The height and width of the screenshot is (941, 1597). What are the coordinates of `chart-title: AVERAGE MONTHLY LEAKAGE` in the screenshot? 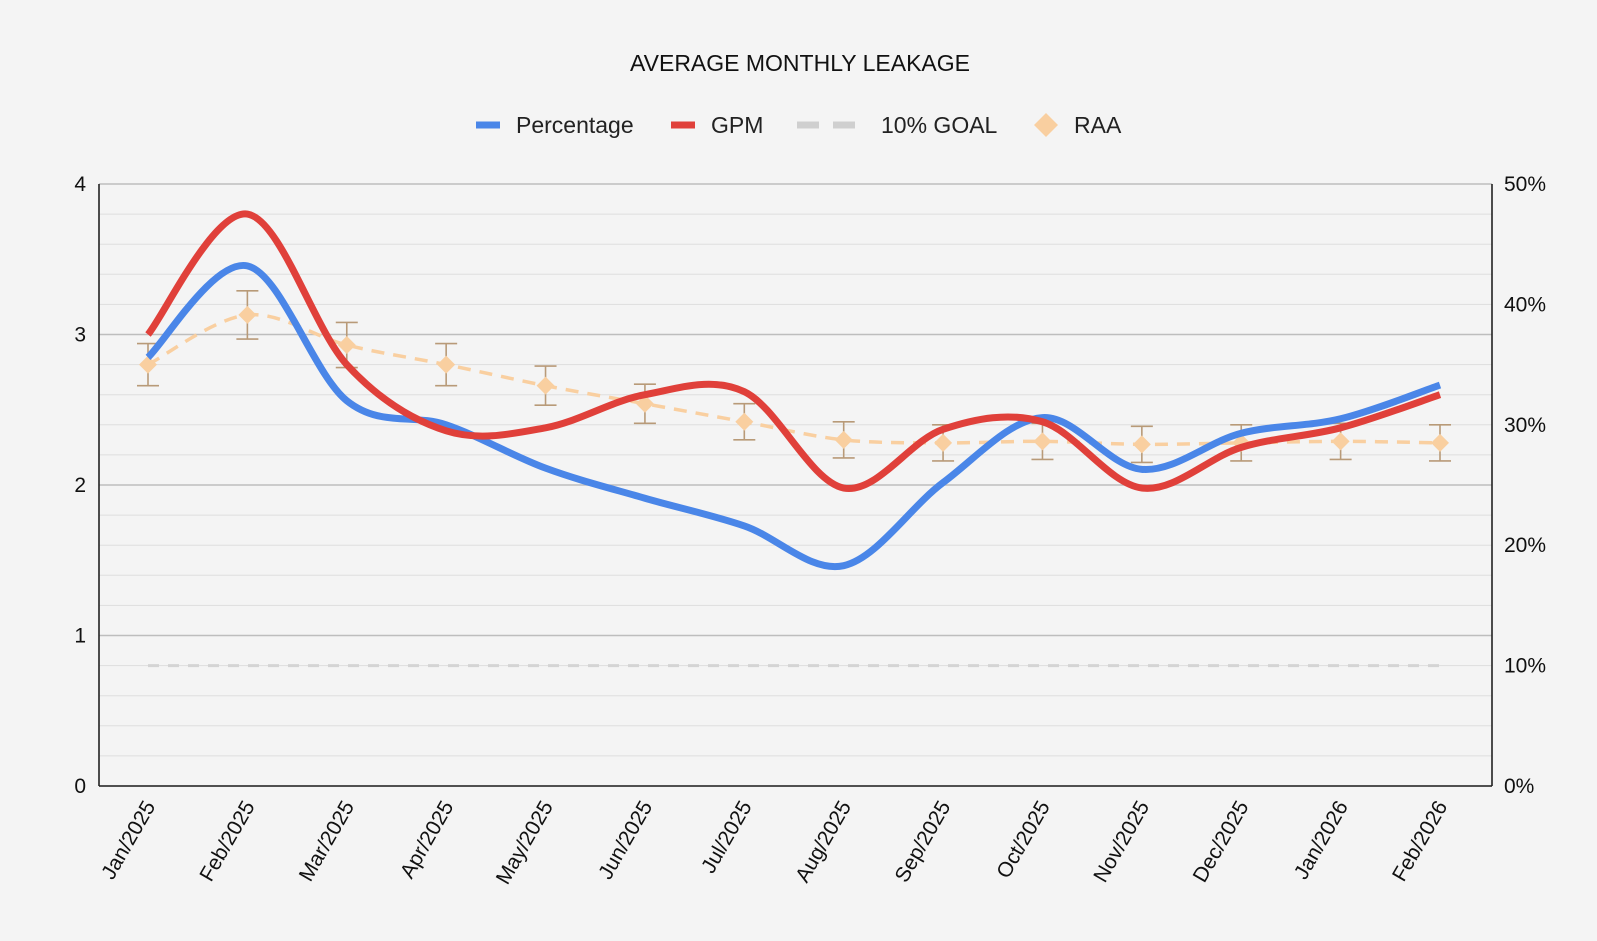 It's located at (800, 63).